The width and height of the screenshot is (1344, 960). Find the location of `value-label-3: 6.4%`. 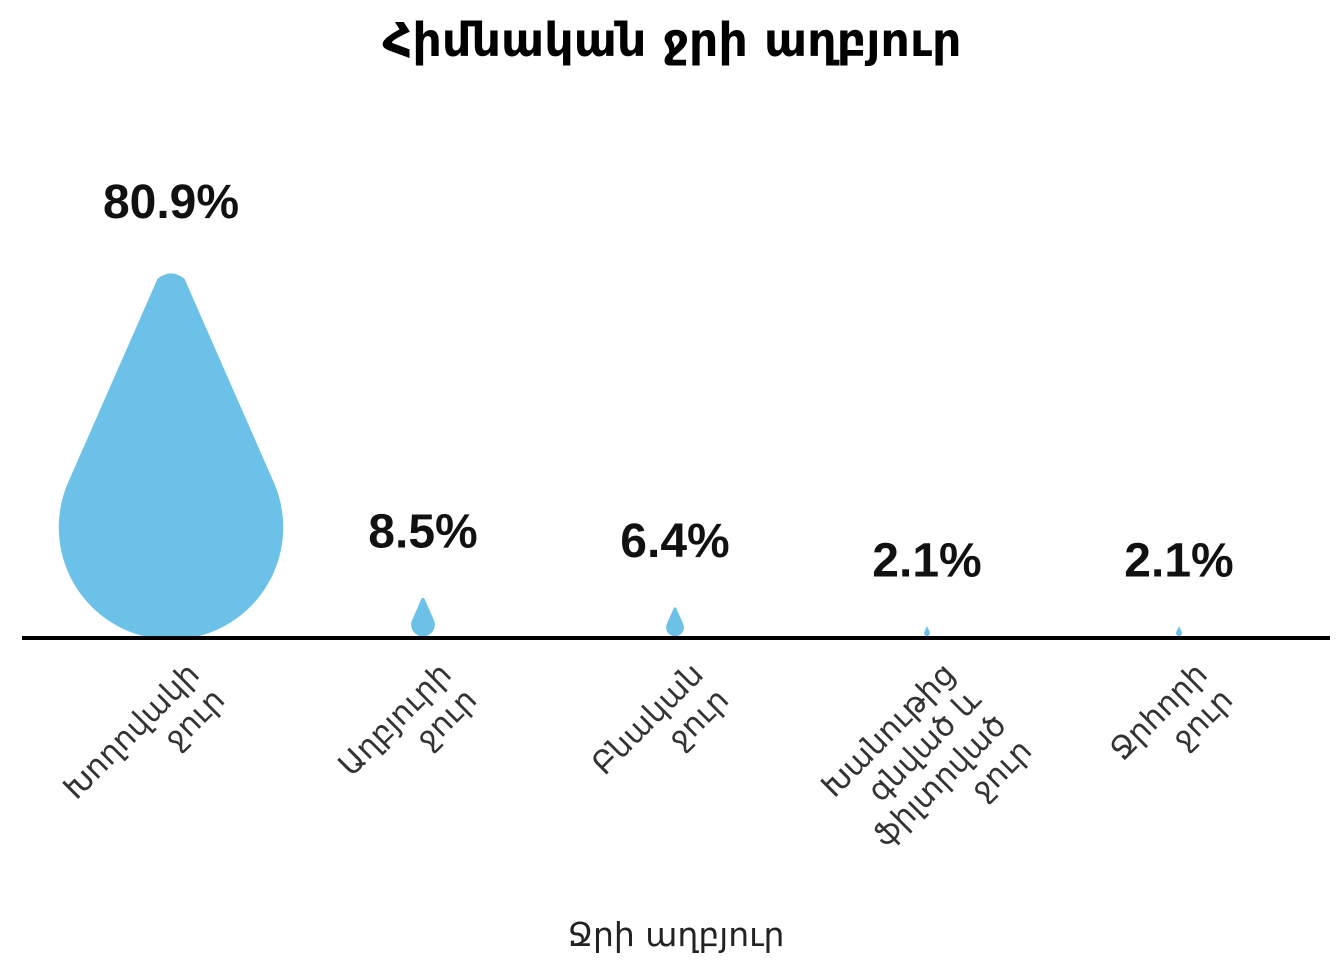

value-label-3: 6.4% is located at coordinates (674, 541).